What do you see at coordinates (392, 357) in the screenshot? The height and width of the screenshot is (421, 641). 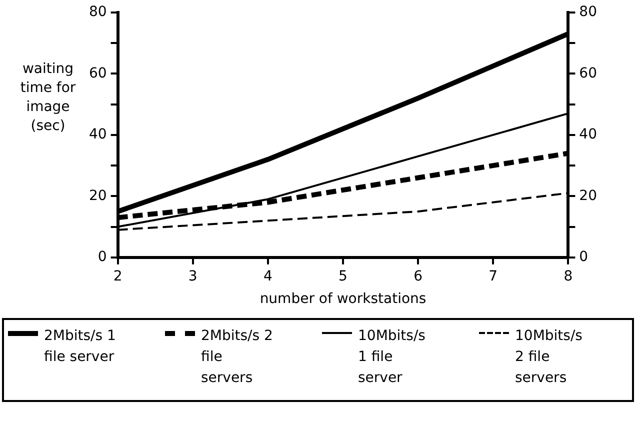 I see `legend-label: 10Mbits/s 1 file server` at bounding box center [392, 357].